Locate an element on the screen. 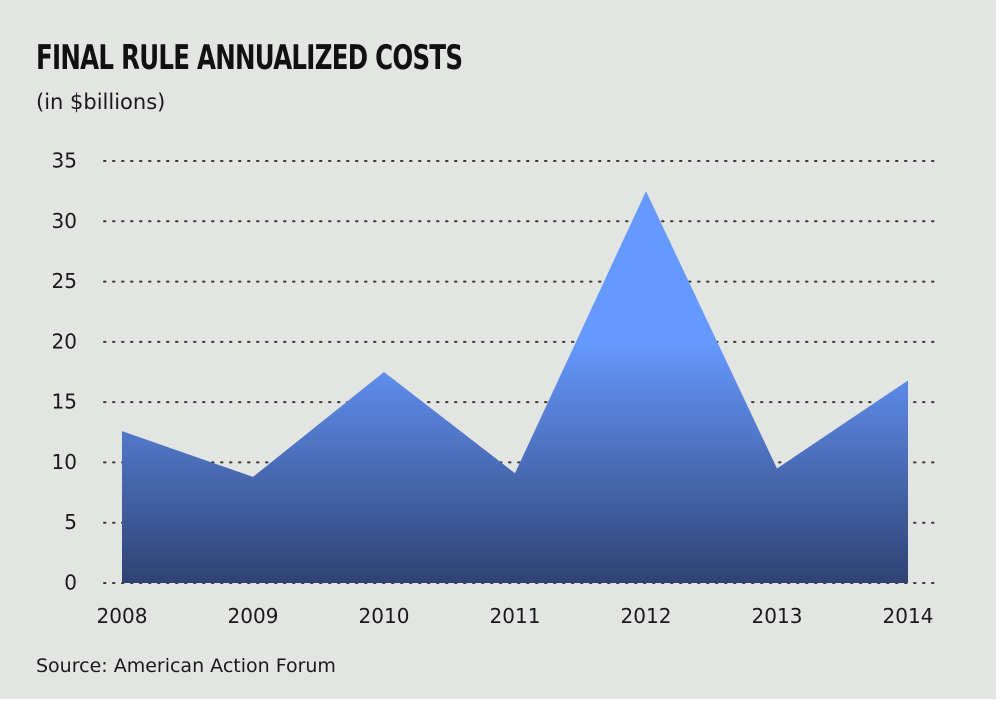  x-axis-ticks: 2008 2009 2010 2011 2012 2013 2014 is located at coordinates (515, 616).